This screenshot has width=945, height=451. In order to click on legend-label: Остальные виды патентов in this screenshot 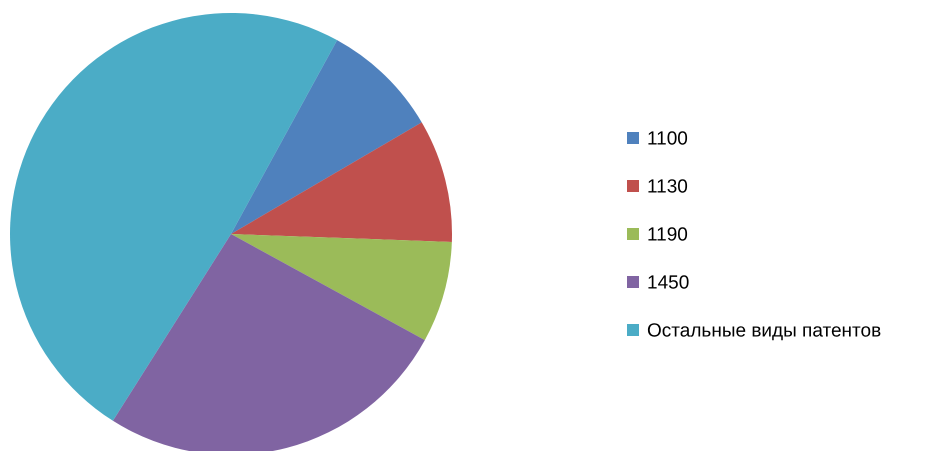, I will do `click(764, 331)`.